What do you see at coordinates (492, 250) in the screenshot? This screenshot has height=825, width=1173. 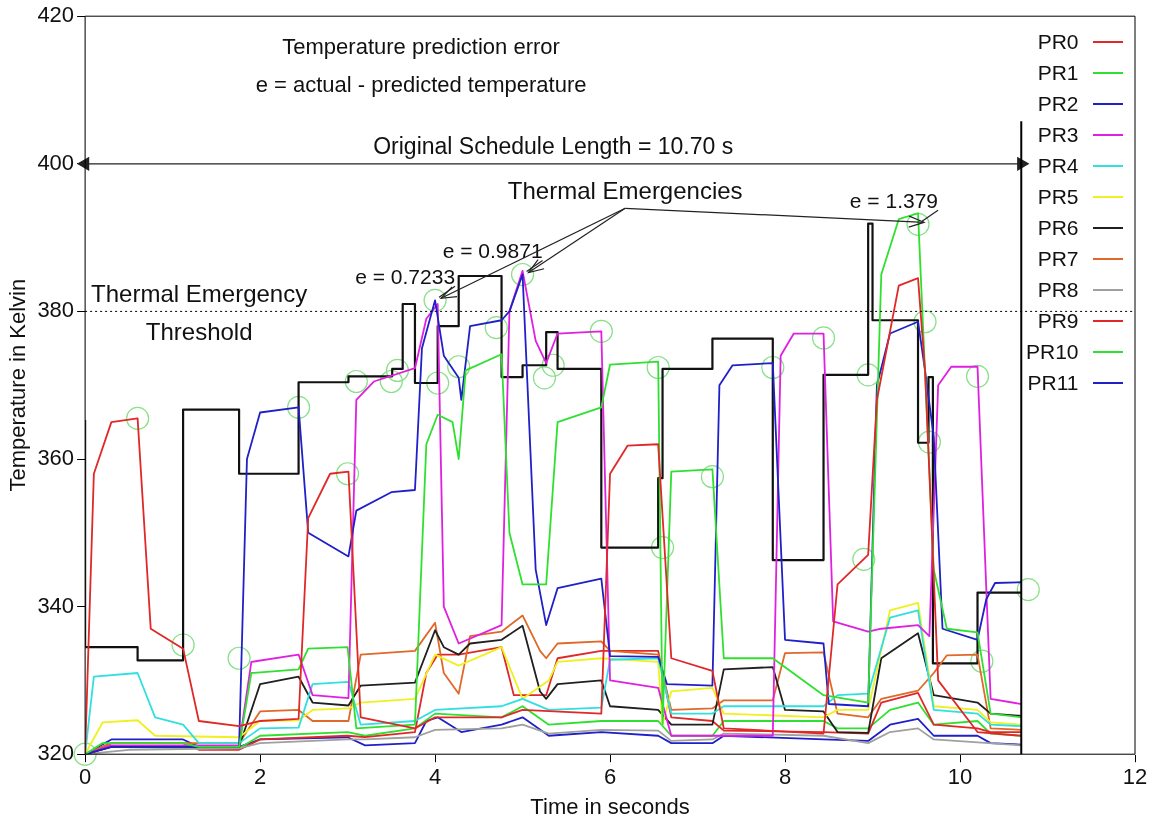 I see `annotation: e = 0.9871` at bounding box center [492, 250].